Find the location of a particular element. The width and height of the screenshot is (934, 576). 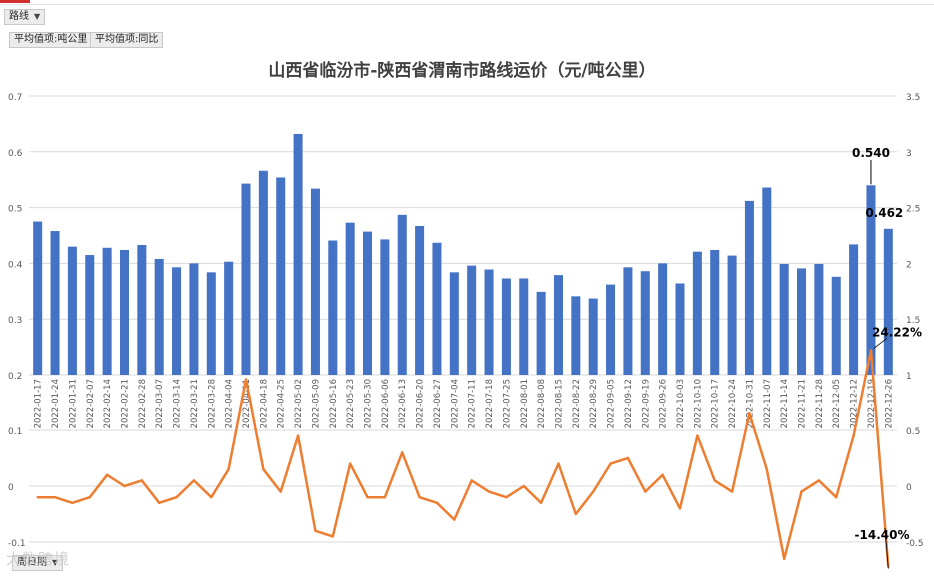

x-tick-label: 2022-02-07 is located at coordinates (91, 403).